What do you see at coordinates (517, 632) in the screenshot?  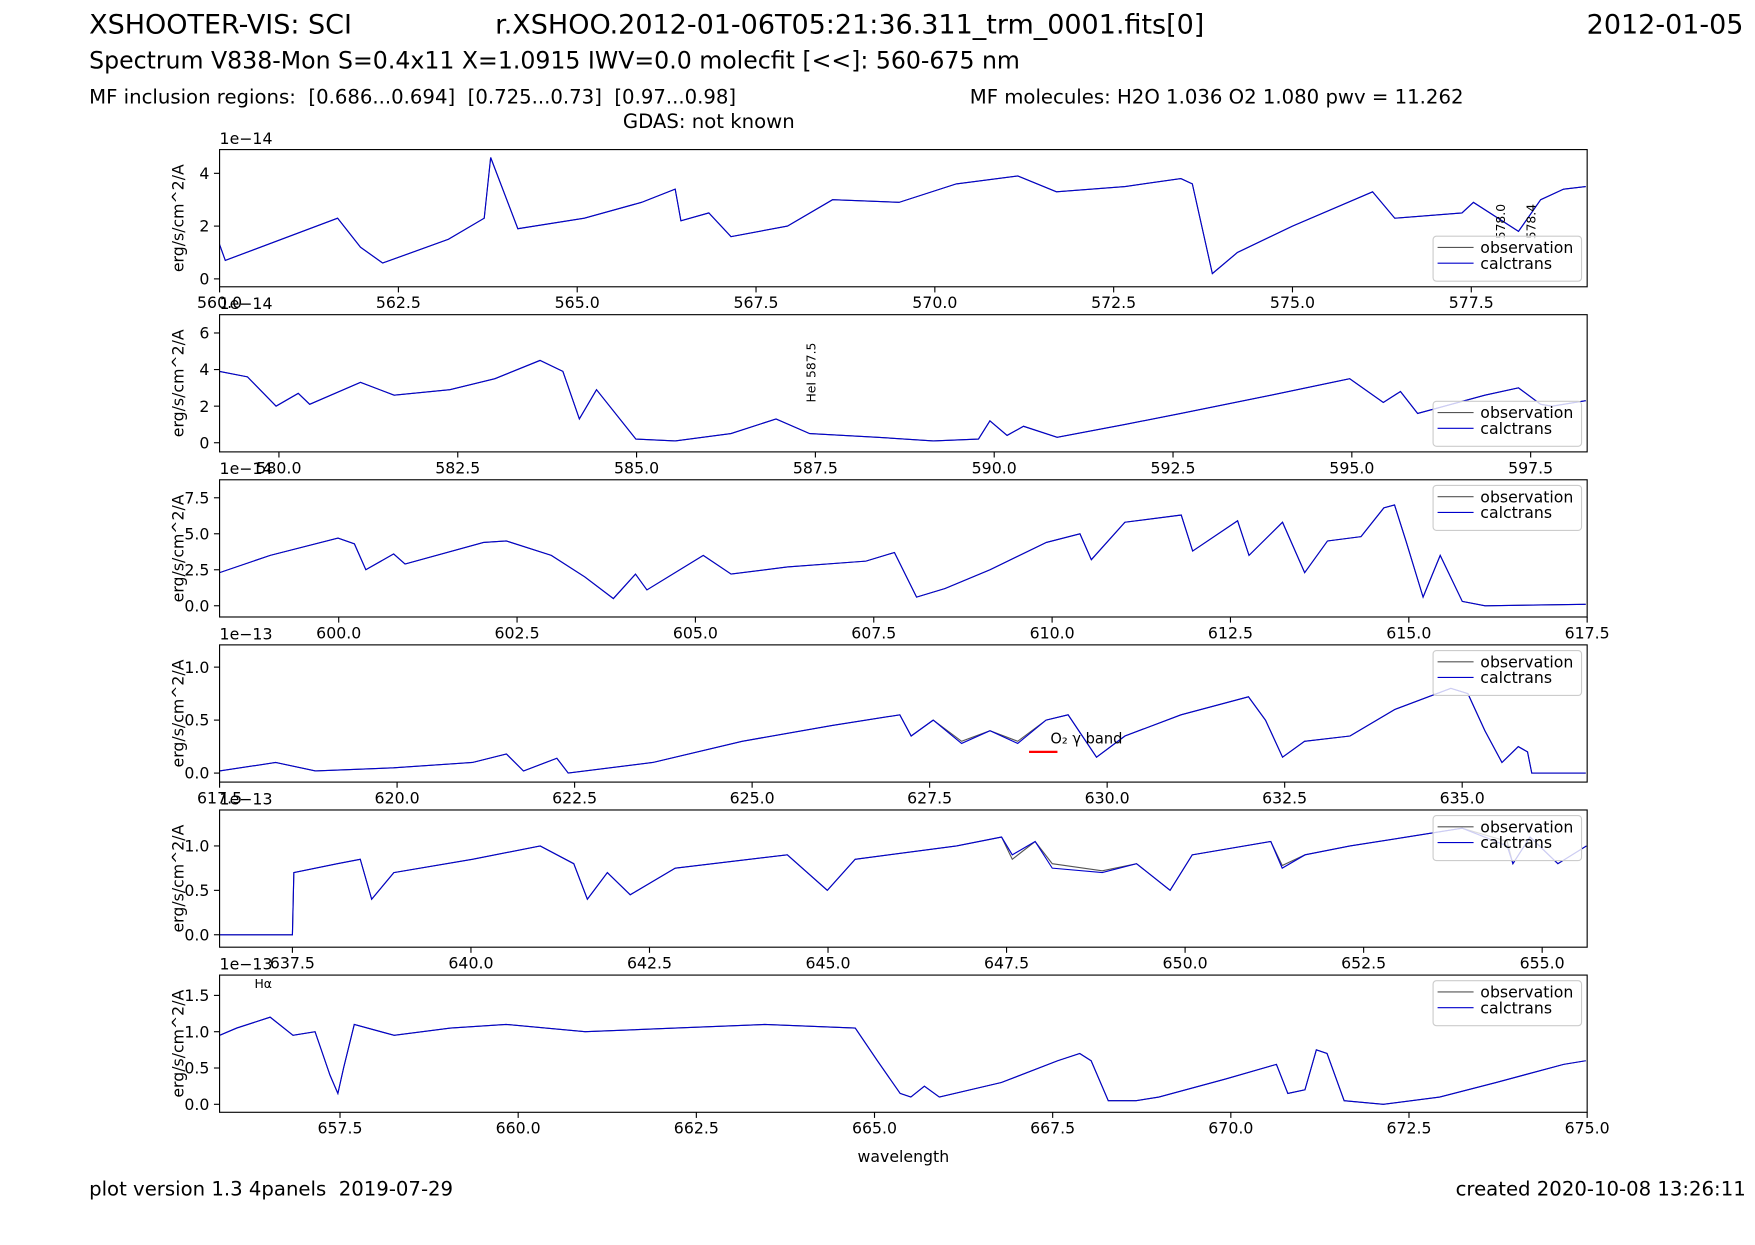 I see `x-tick-label: 602.5` at bounding box center [517, 632].